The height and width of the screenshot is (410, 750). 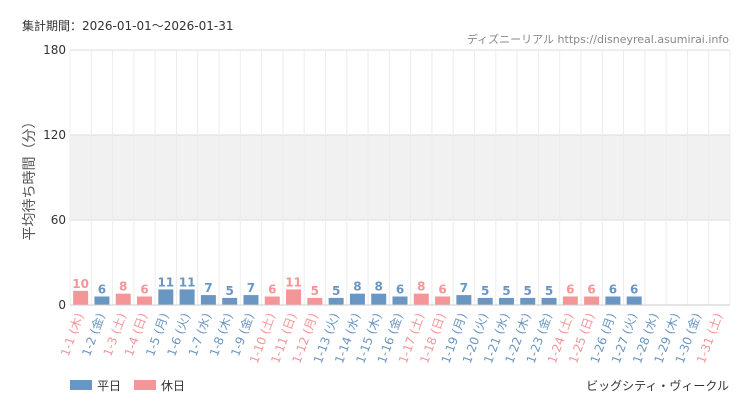 What do you see at coordinates (80, 284) in the screenshot?
I see `bar-value-label: 10` at bounding box center [80, 284].